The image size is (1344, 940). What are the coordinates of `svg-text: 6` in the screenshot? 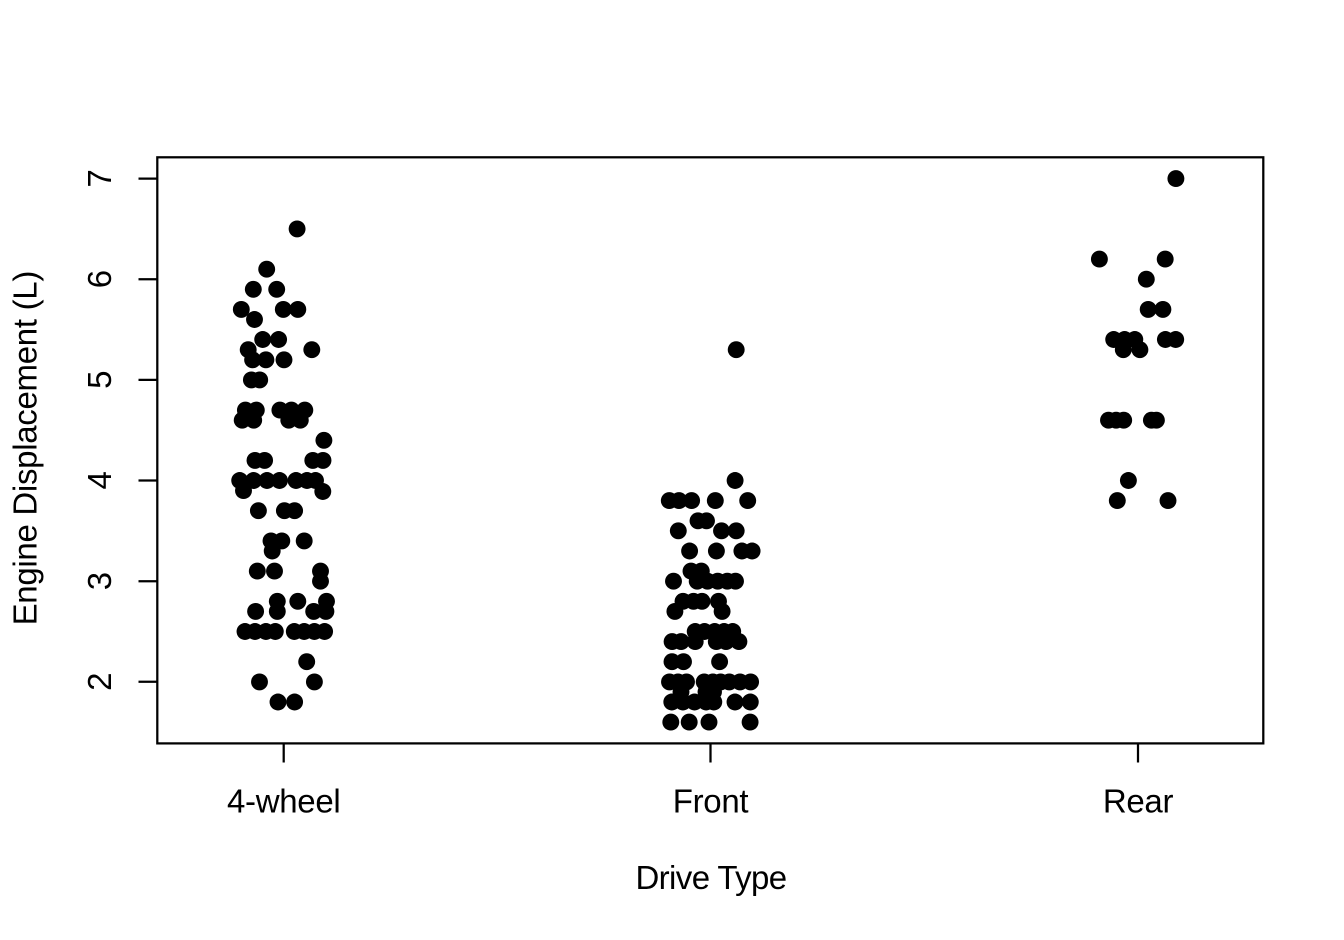 It's located at (99, 279).